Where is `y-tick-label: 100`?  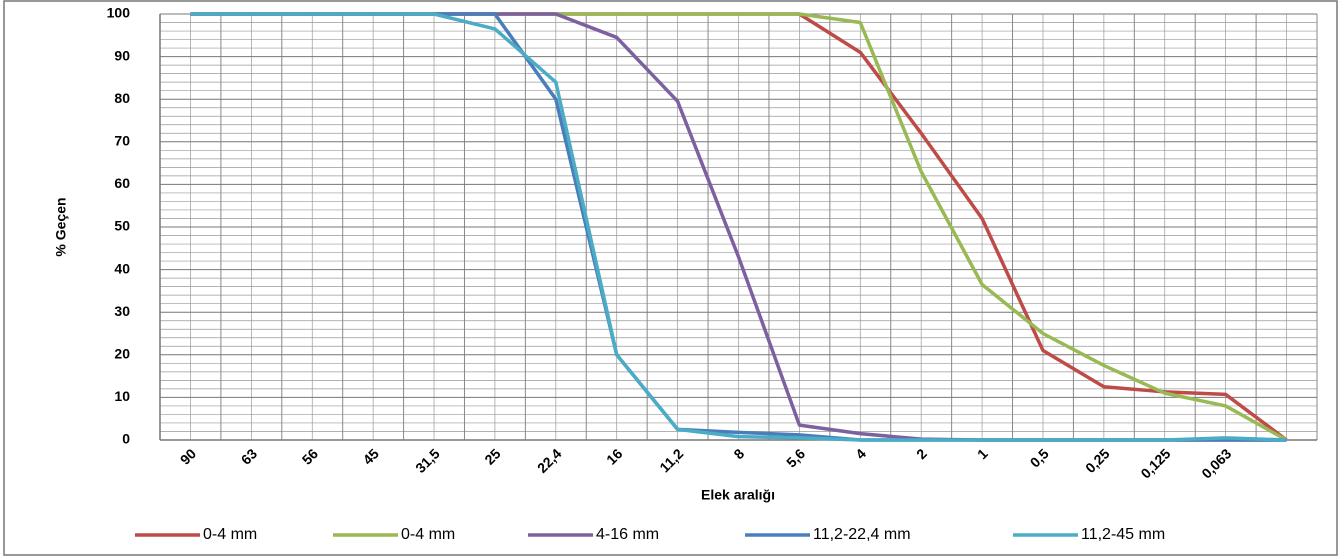
y-tick-label: 100 is located at coordinates (119, 13).